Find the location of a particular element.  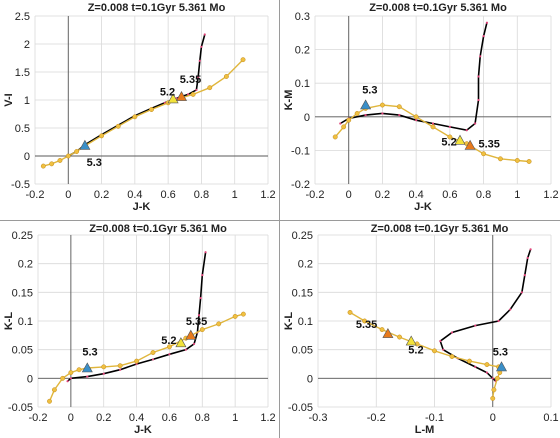

isochrone-line is located at coordinates (432, 133).